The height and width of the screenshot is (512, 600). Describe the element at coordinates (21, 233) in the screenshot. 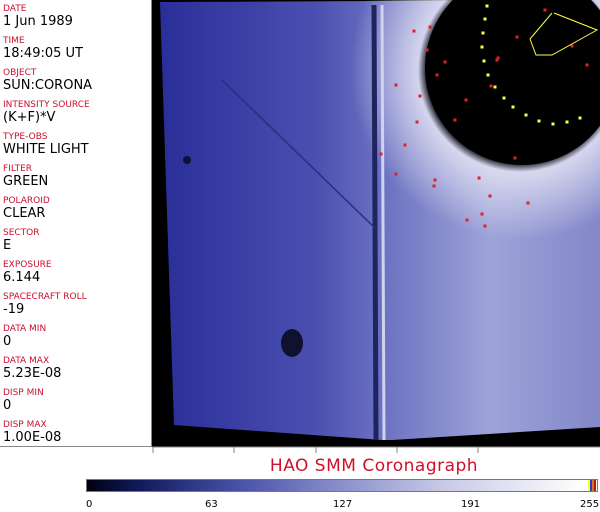

I see `field-label: SECTOR` at that location.